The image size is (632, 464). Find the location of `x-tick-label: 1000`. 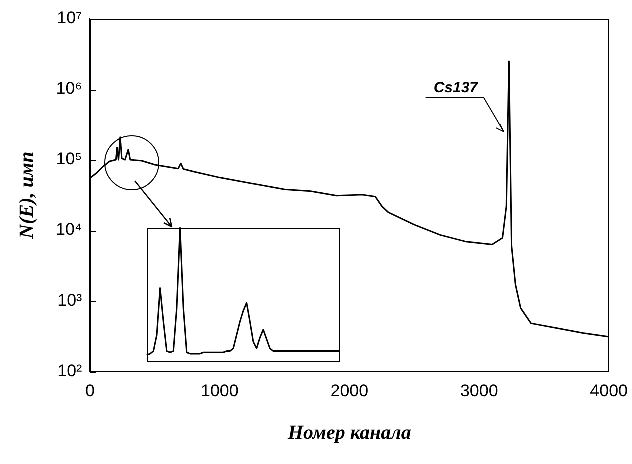

x-tick-label: 1000 is located at coordinates (220, 390).